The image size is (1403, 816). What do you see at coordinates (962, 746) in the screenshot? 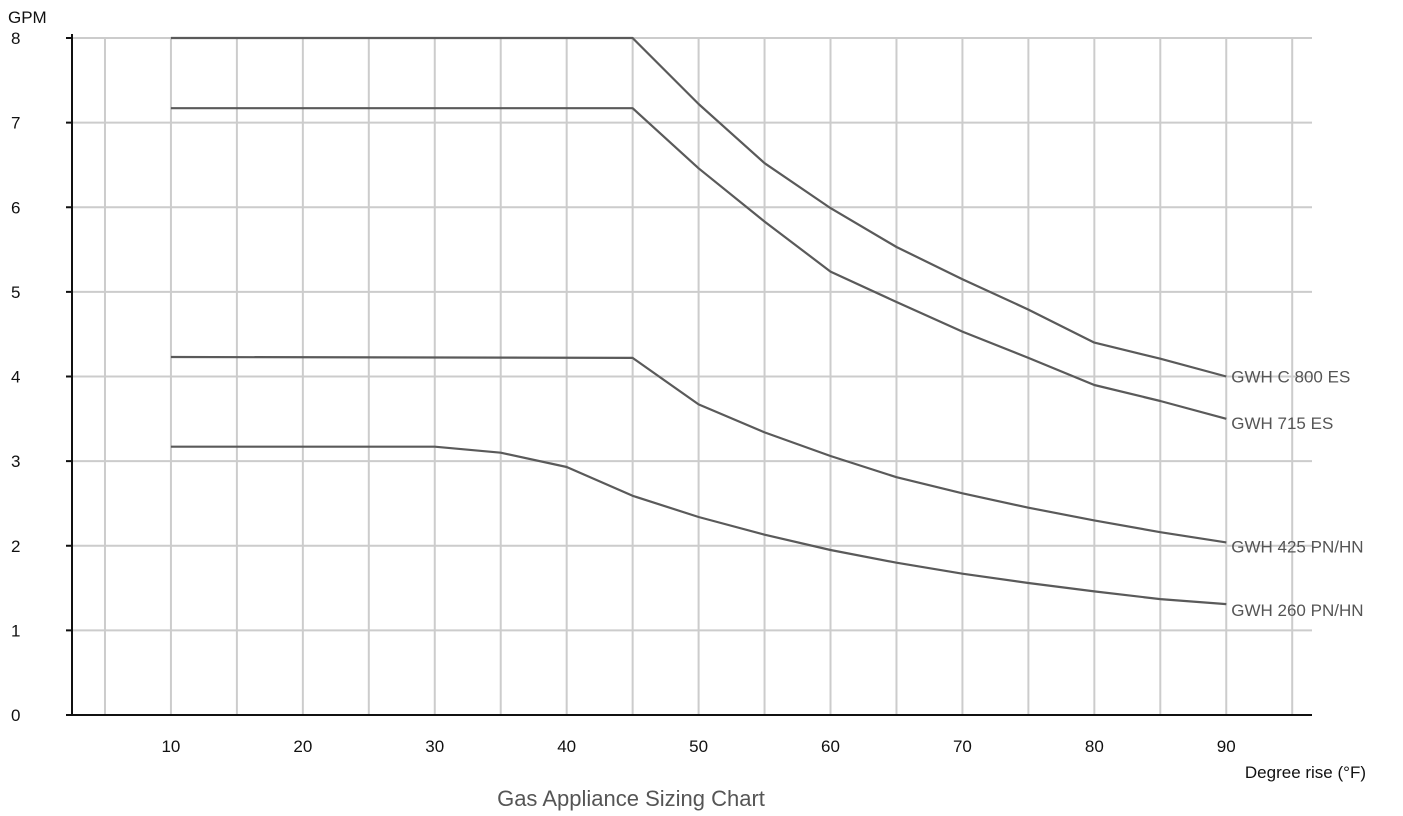
I see `x-tick-label: 70` at bounding box center [962, 746].